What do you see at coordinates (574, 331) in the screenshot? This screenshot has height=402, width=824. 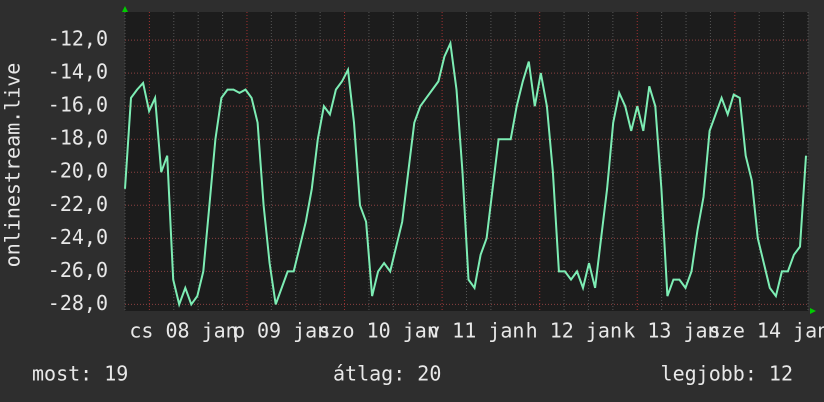 I see `x-tick-label: h 12 jan` at bounding box center [574, 331].